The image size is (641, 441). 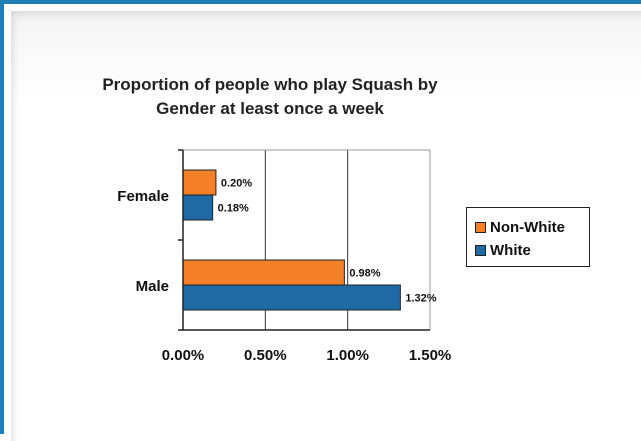 What do you see at coordinates (236, 184) in the screenshot?
I see `data-label: 0.20%` at bounding box center [236, 184].